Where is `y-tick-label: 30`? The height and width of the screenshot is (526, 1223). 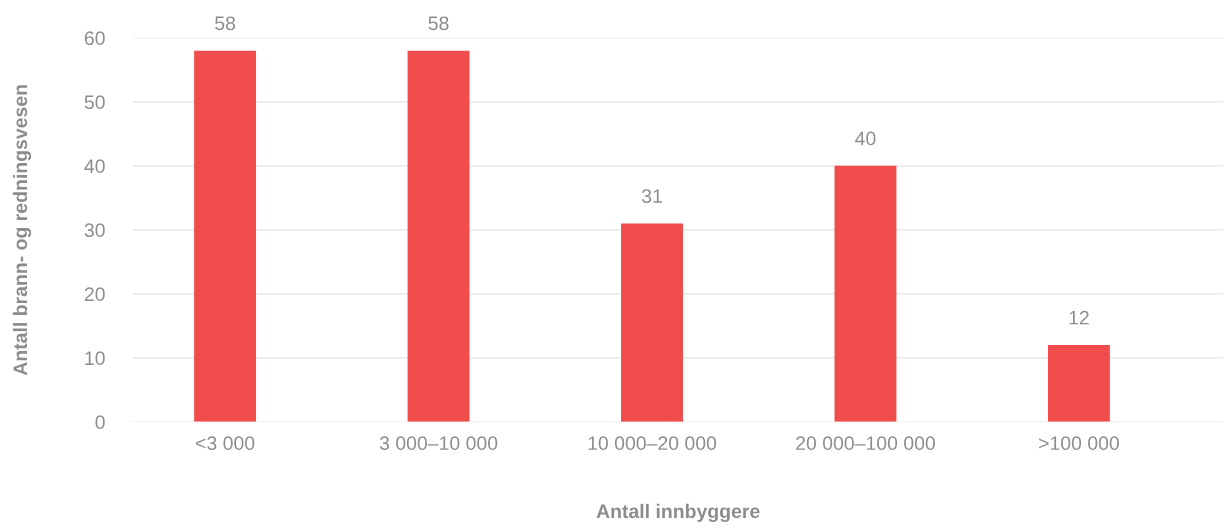
y-tick-label: 30 is located at coordinates (94, 230).